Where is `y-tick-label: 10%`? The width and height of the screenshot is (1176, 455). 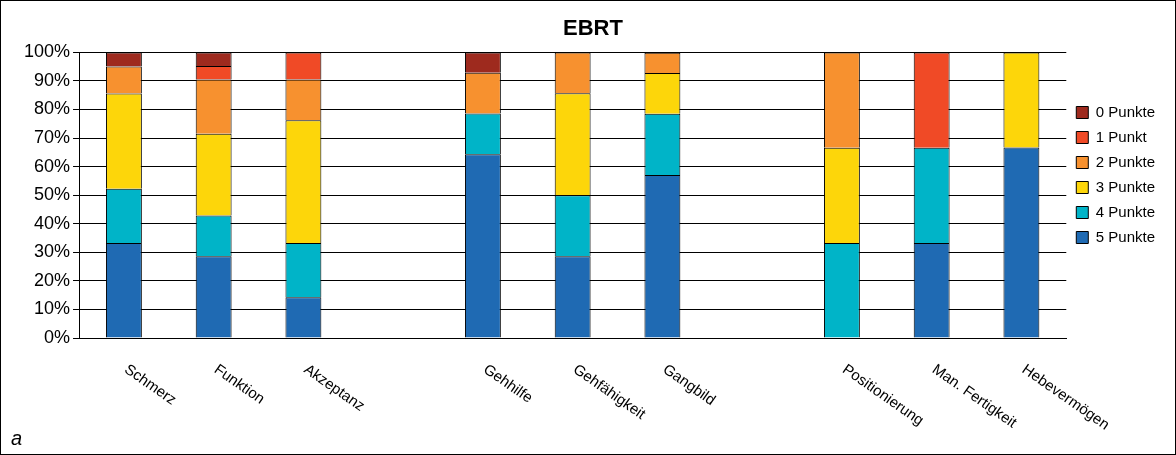 y-tick-label: 10% is located at coordinates (52, 308).